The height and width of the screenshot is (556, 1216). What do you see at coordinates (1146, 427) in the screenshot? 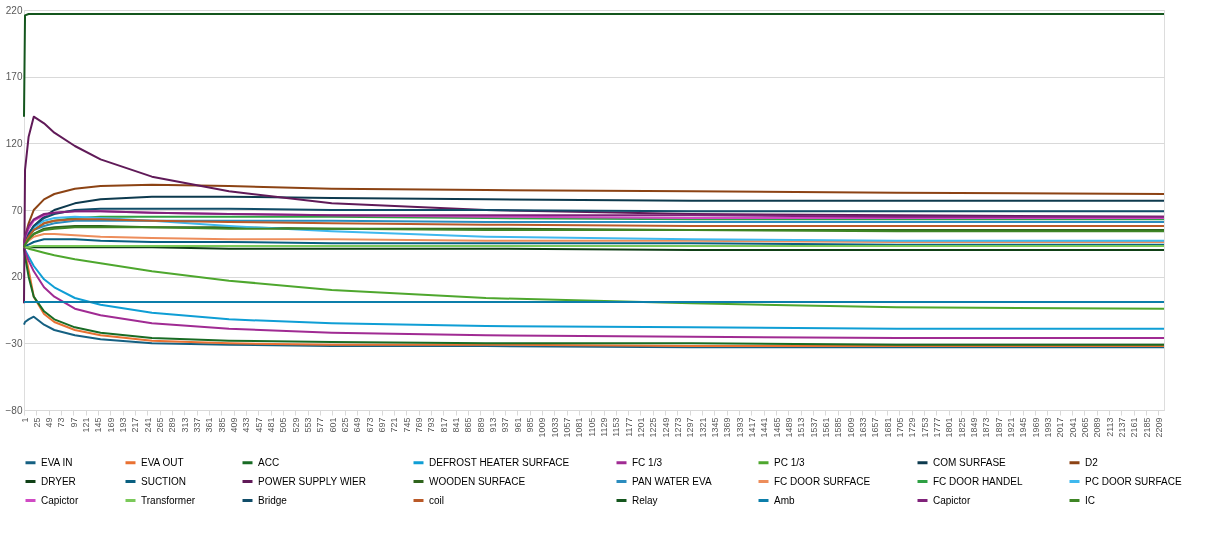
I see `x-tick-label: 2185` at bounding box center [1146, 427].